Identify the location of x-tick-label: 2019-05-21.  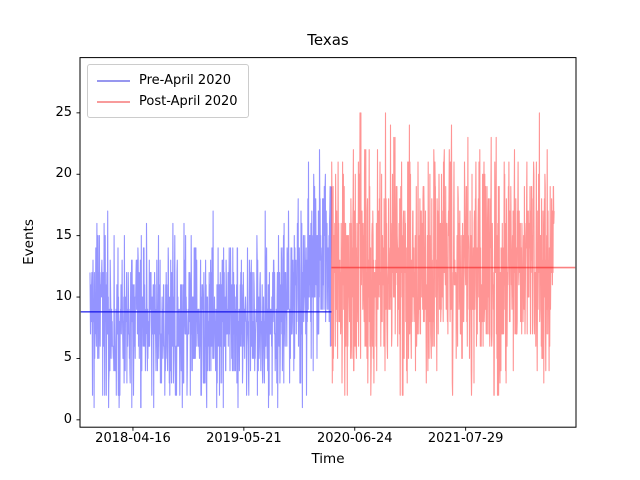
(244, 438).